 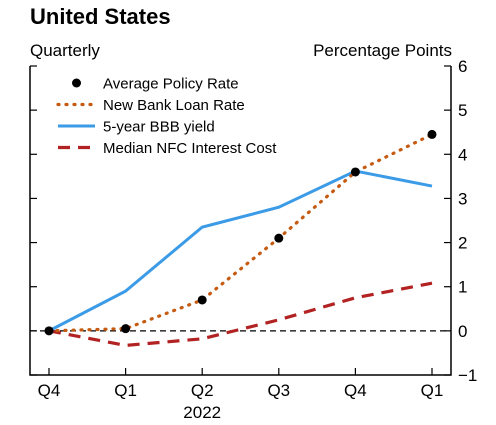 I want to click on x-tick-label: Q3, so click(x=278, y=390).